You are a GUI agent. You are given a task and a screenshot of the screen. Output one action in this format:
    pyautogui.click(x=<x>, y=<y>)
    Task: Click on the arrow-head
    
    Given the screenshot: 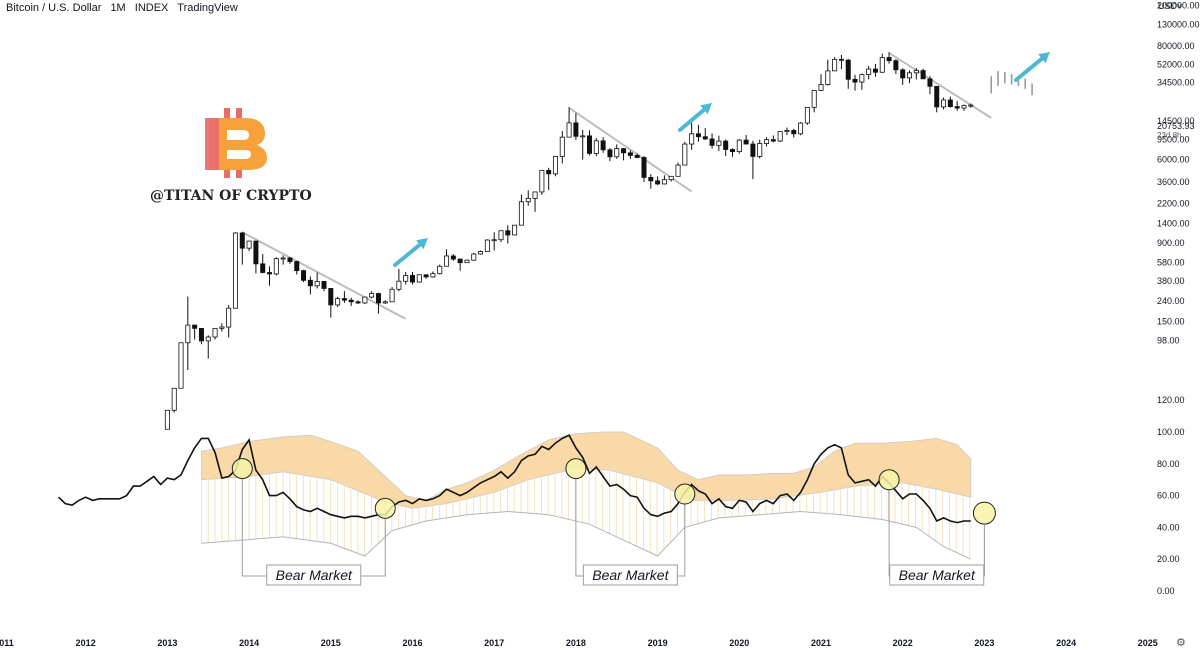 What is the action you would take?
    pyautogui.click(x=706, y=109)
    